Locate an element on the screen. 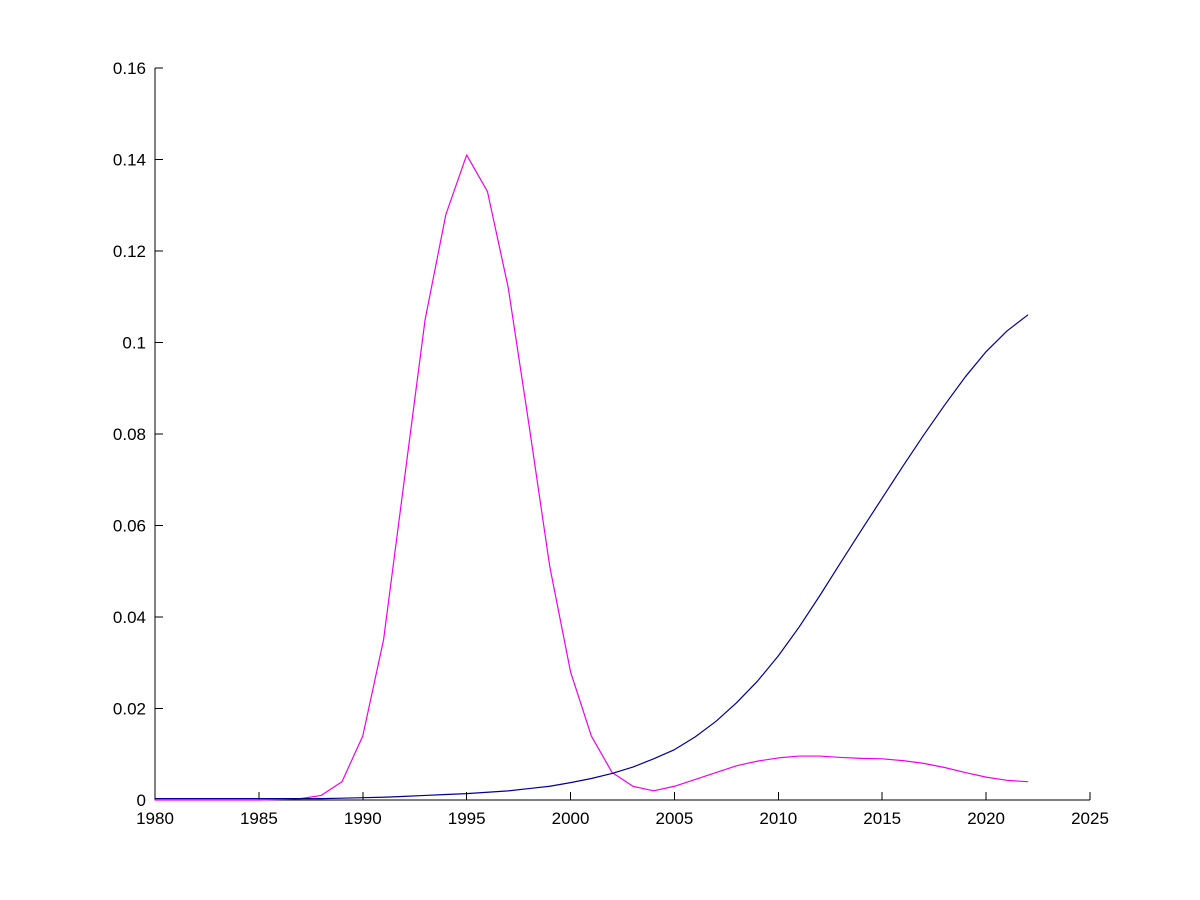 The image size is (1200, 900). y-tick-label: 0.14 is located at coordinates (129, 160).